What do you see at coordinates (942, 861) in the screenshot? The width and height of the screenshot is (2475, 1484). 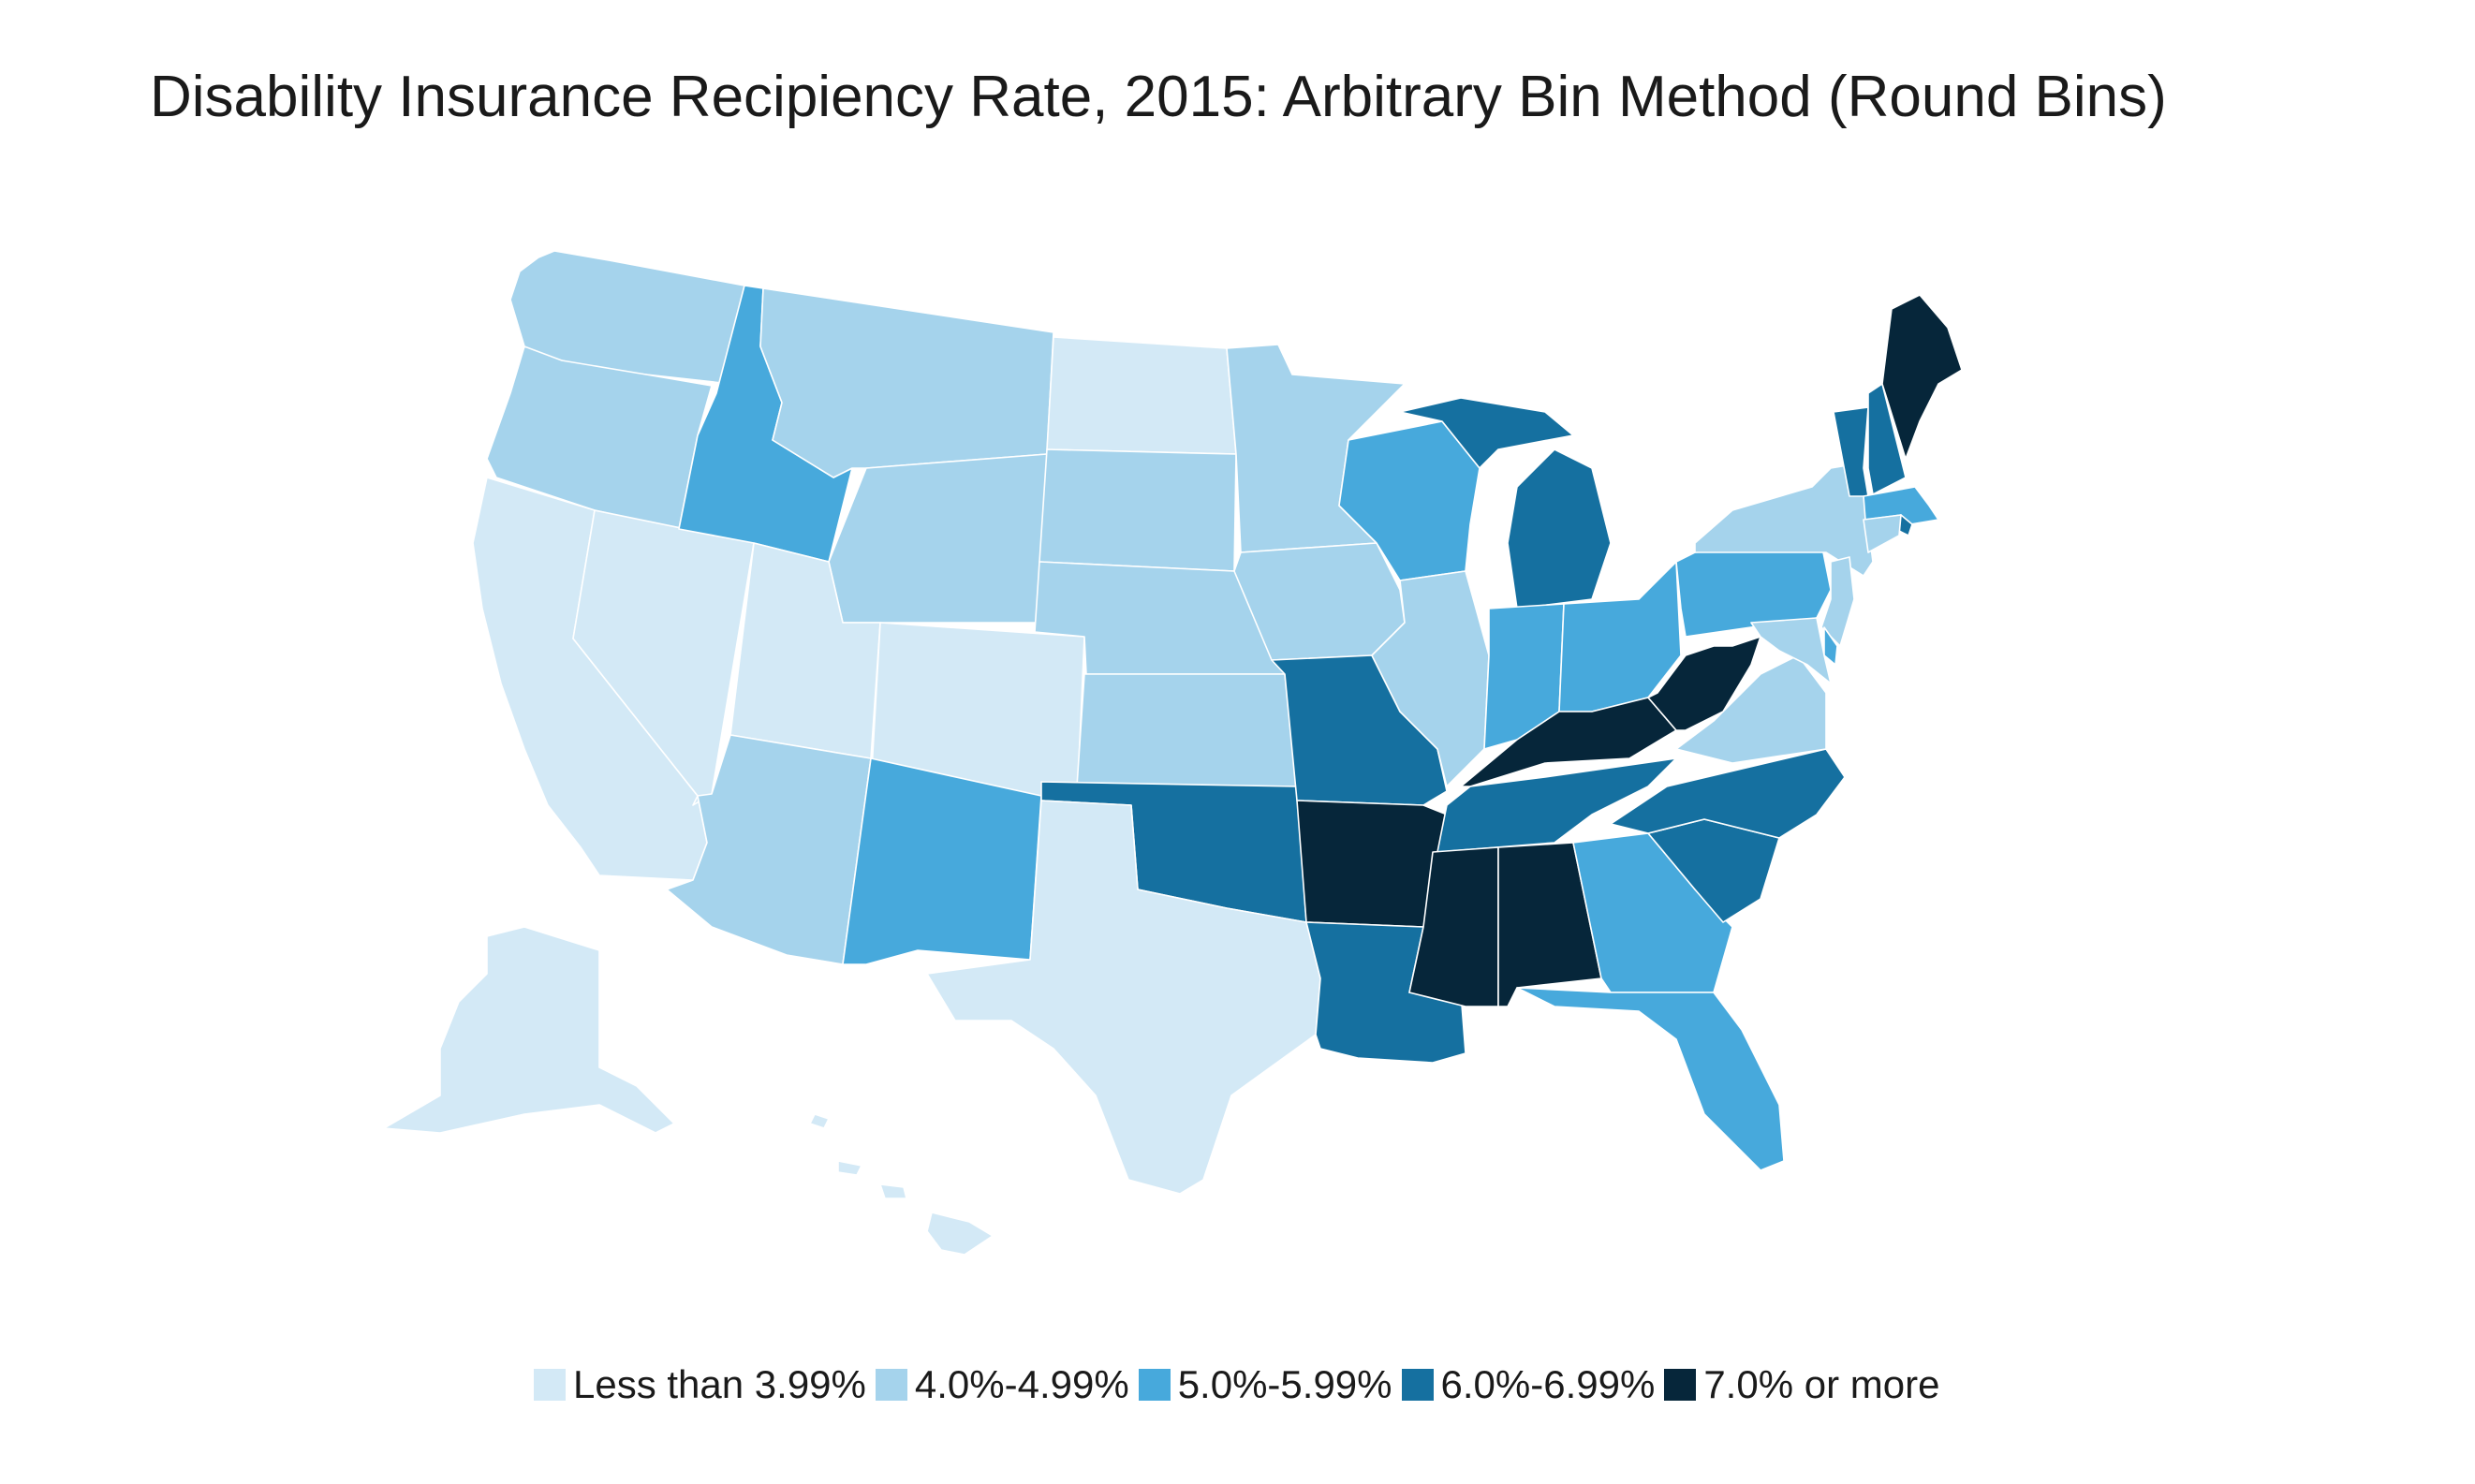 I see `state-NM` at bounding box center [942, 861].